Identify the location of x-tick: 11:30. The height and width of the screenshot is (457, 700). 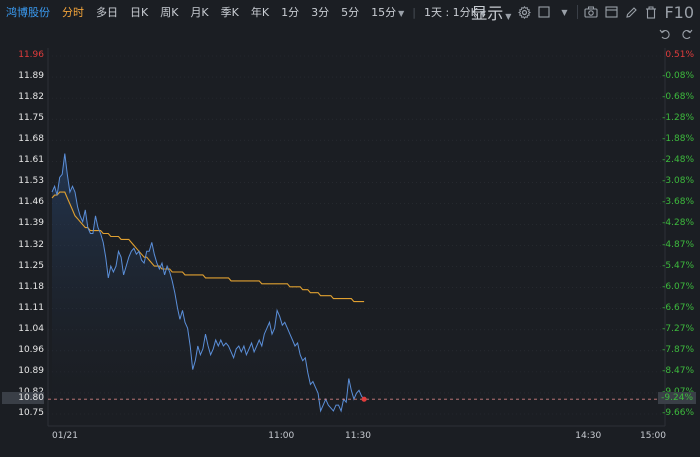
(358, 436).